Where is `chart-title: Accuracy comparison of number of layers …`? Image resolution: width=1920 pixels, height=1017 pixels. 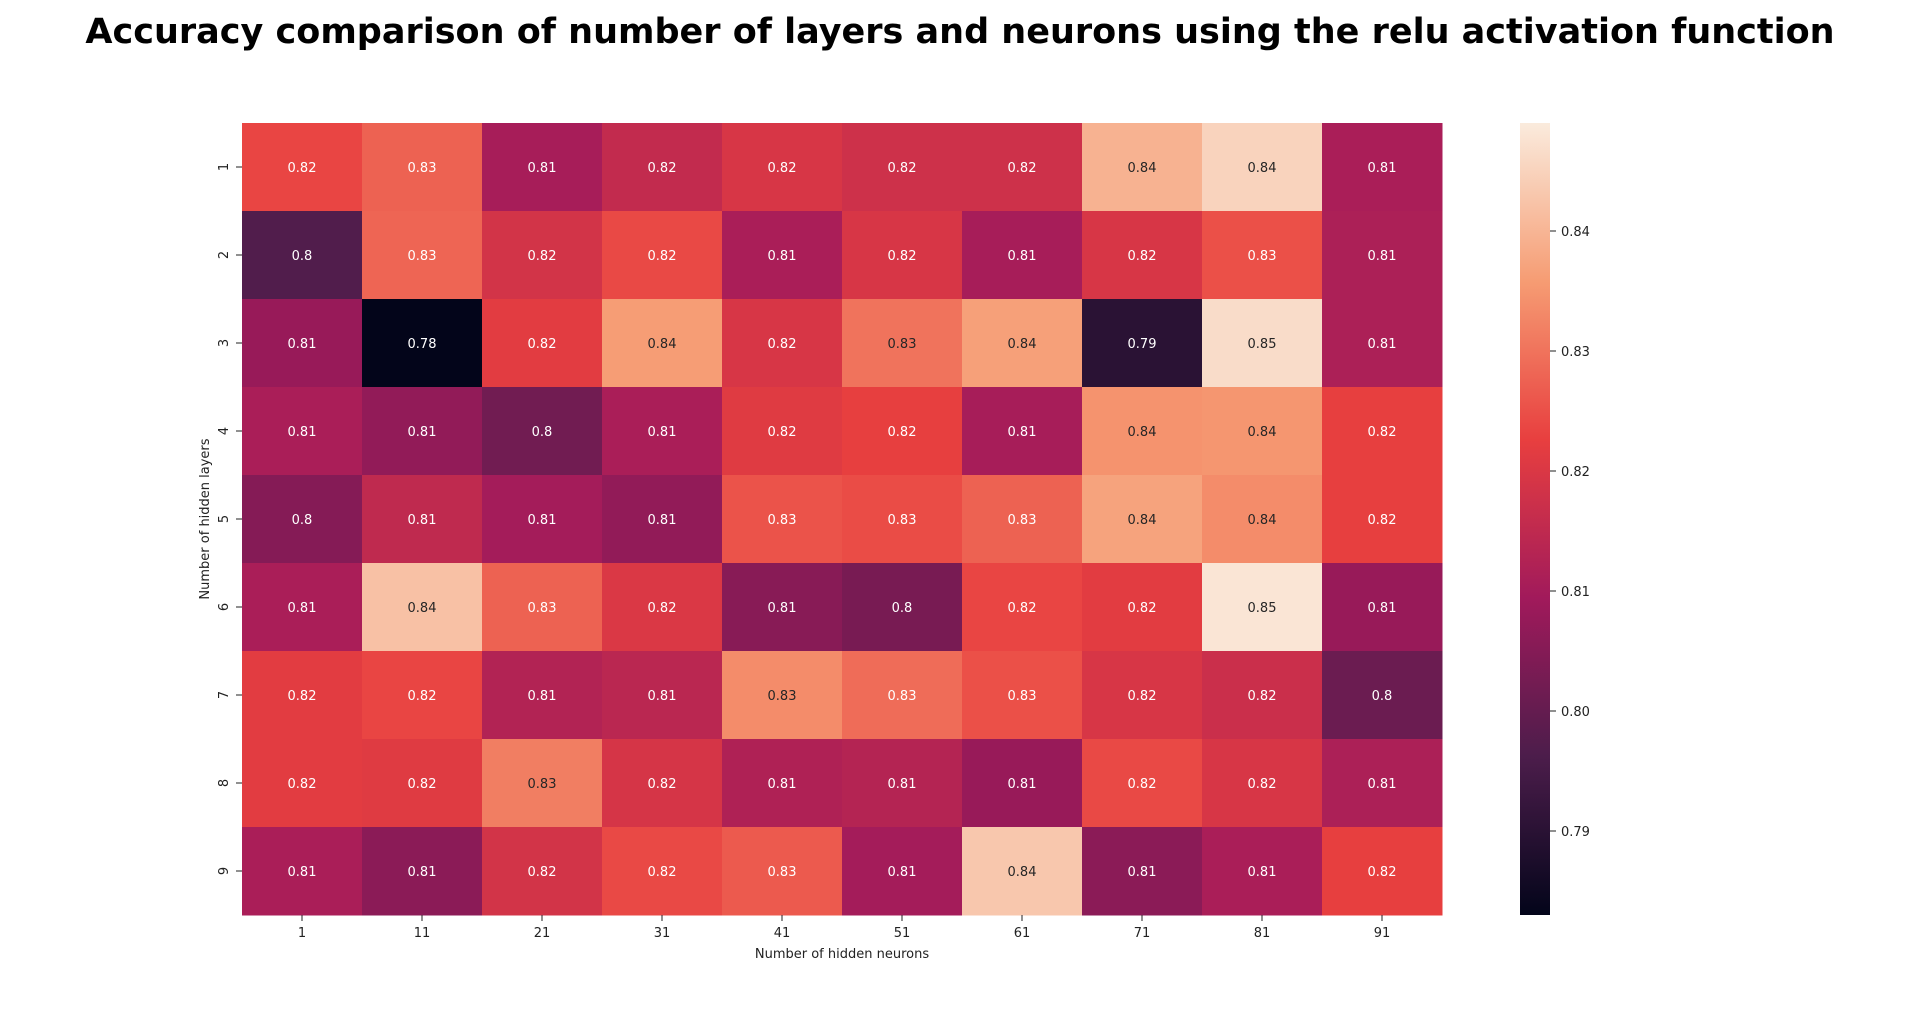
chart-title: Accuracy comparison of number of layers … is located at coordinates (960, 32).